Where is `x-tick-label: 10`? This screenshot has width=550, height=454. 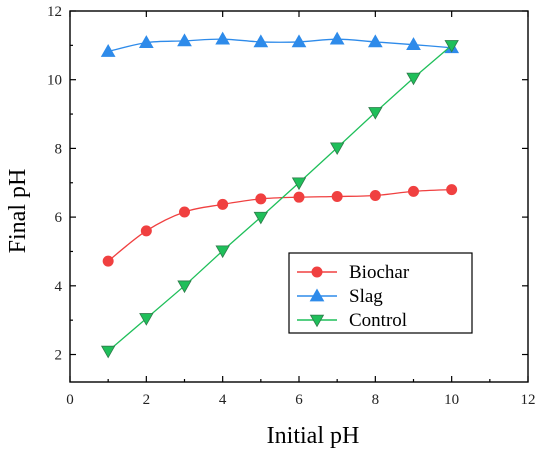 x-tick-label: 10 is located at coordinates (451, 400).